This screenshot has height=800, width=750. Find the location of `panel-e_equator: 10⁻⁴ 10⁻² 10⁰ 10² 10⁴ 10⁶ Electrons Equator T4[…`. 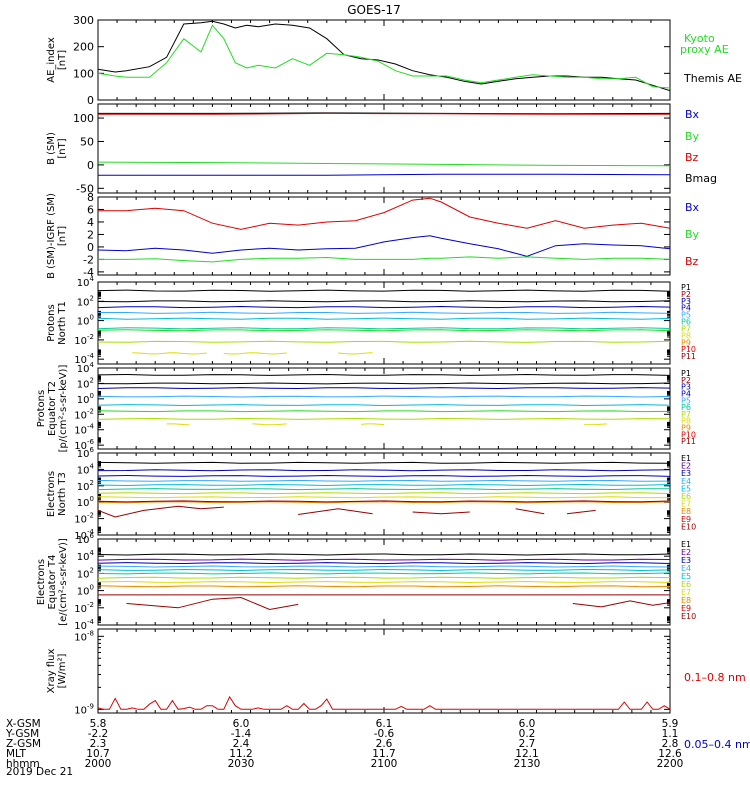

panel-e_equator: 10⁻⁴ 10⁻² 10⁰ 10² 10⁴ 10⁶ Electrons Equator T4[… is located at coordinates (366, 582).